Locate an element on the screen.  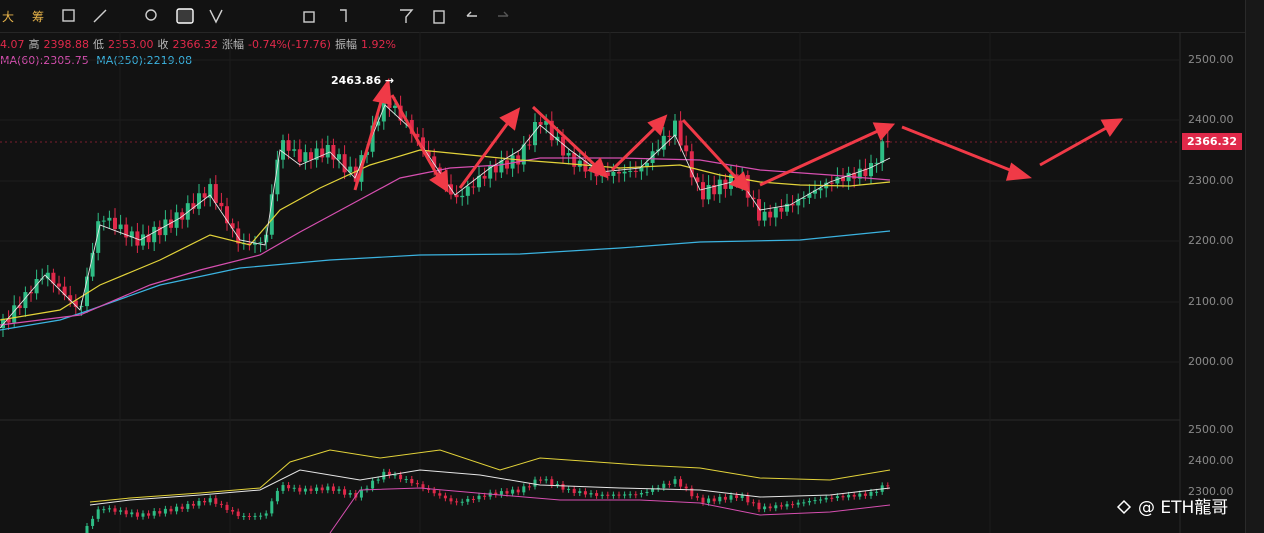
sub-axis-label: 2400.00 is located at coordinates (1211, 460).